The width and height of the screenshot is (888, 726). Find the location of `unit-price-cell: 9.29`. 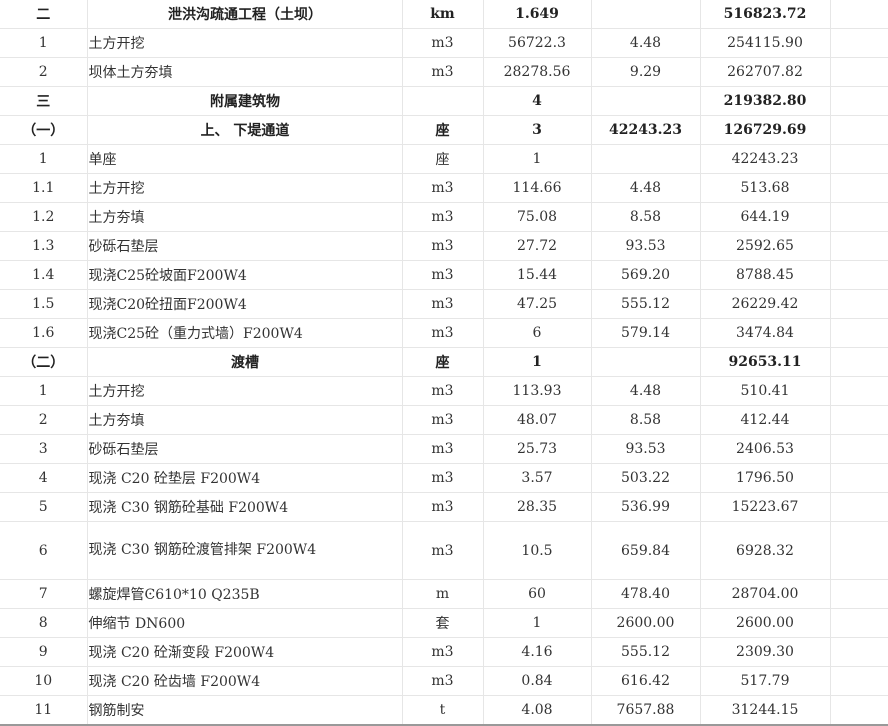

unit-price-cell: 9.29 is located at coordinates (645, 72).